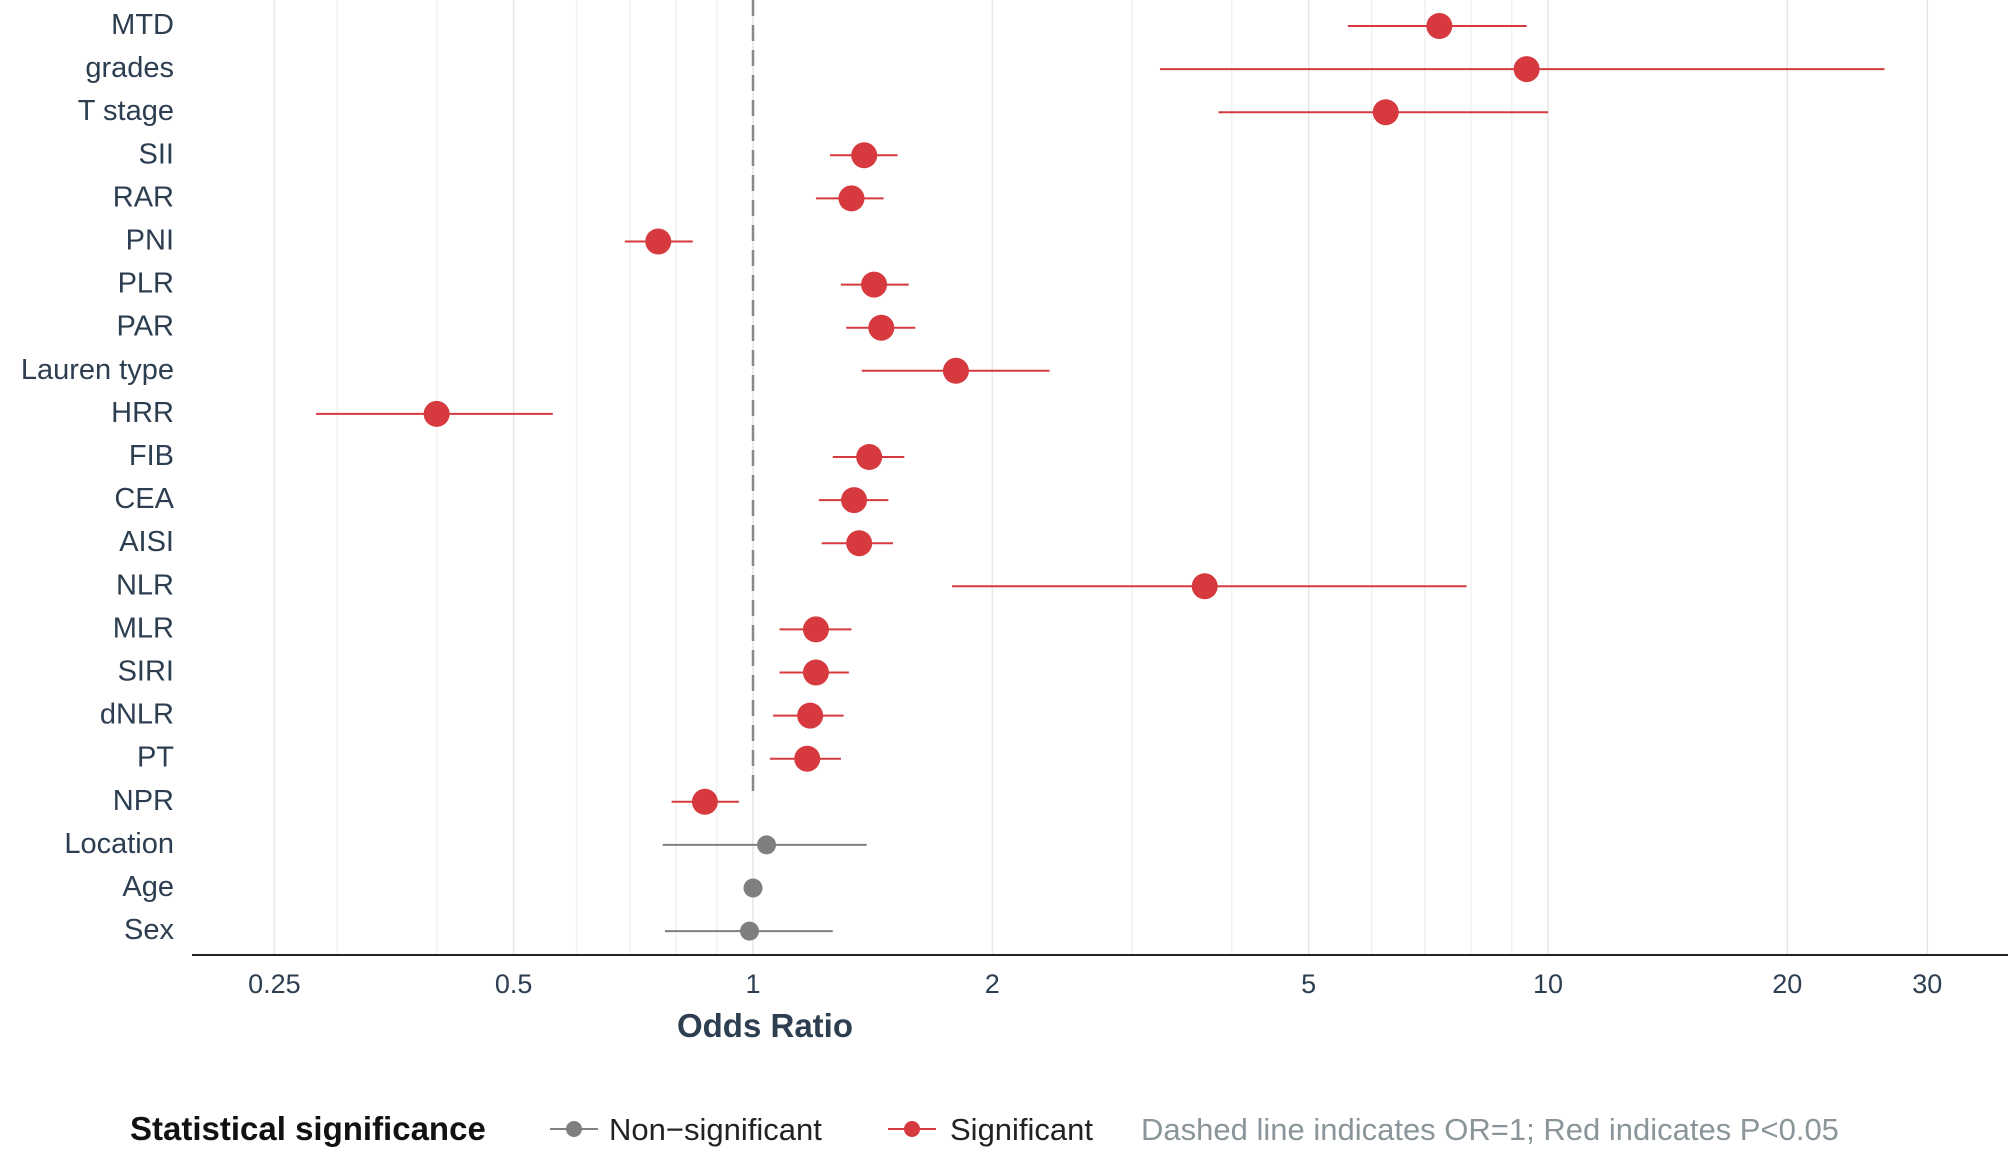 This screenshot has height=1160, width=2008. I want to click on row-grades: grades, so click(985, 68).